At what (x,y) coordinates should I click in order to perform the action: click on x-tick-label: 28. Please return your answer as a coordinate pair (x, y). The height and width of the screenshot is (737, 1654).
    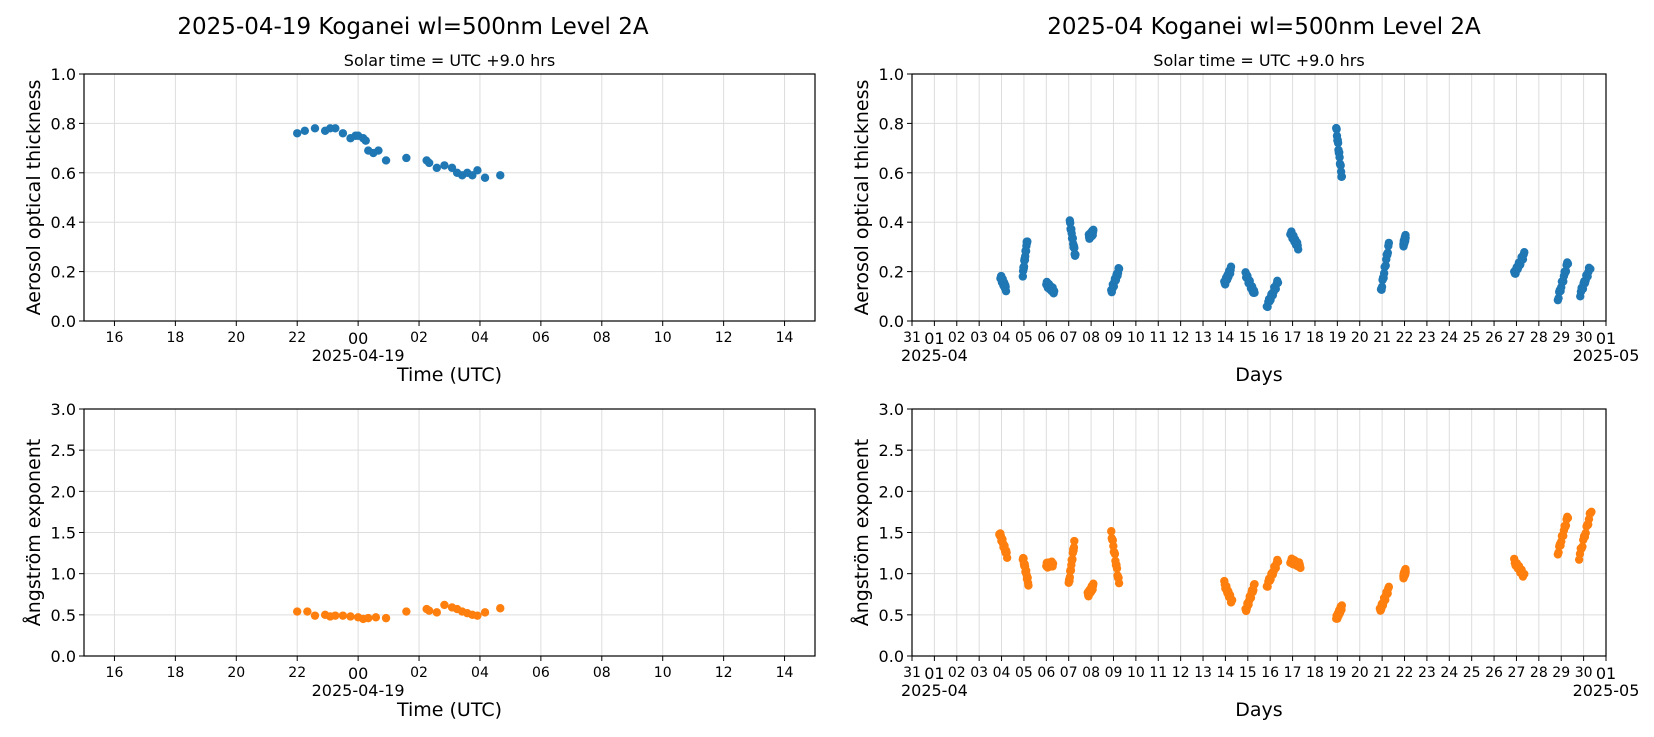
    Looking at the image, I should click on (1539, 673).